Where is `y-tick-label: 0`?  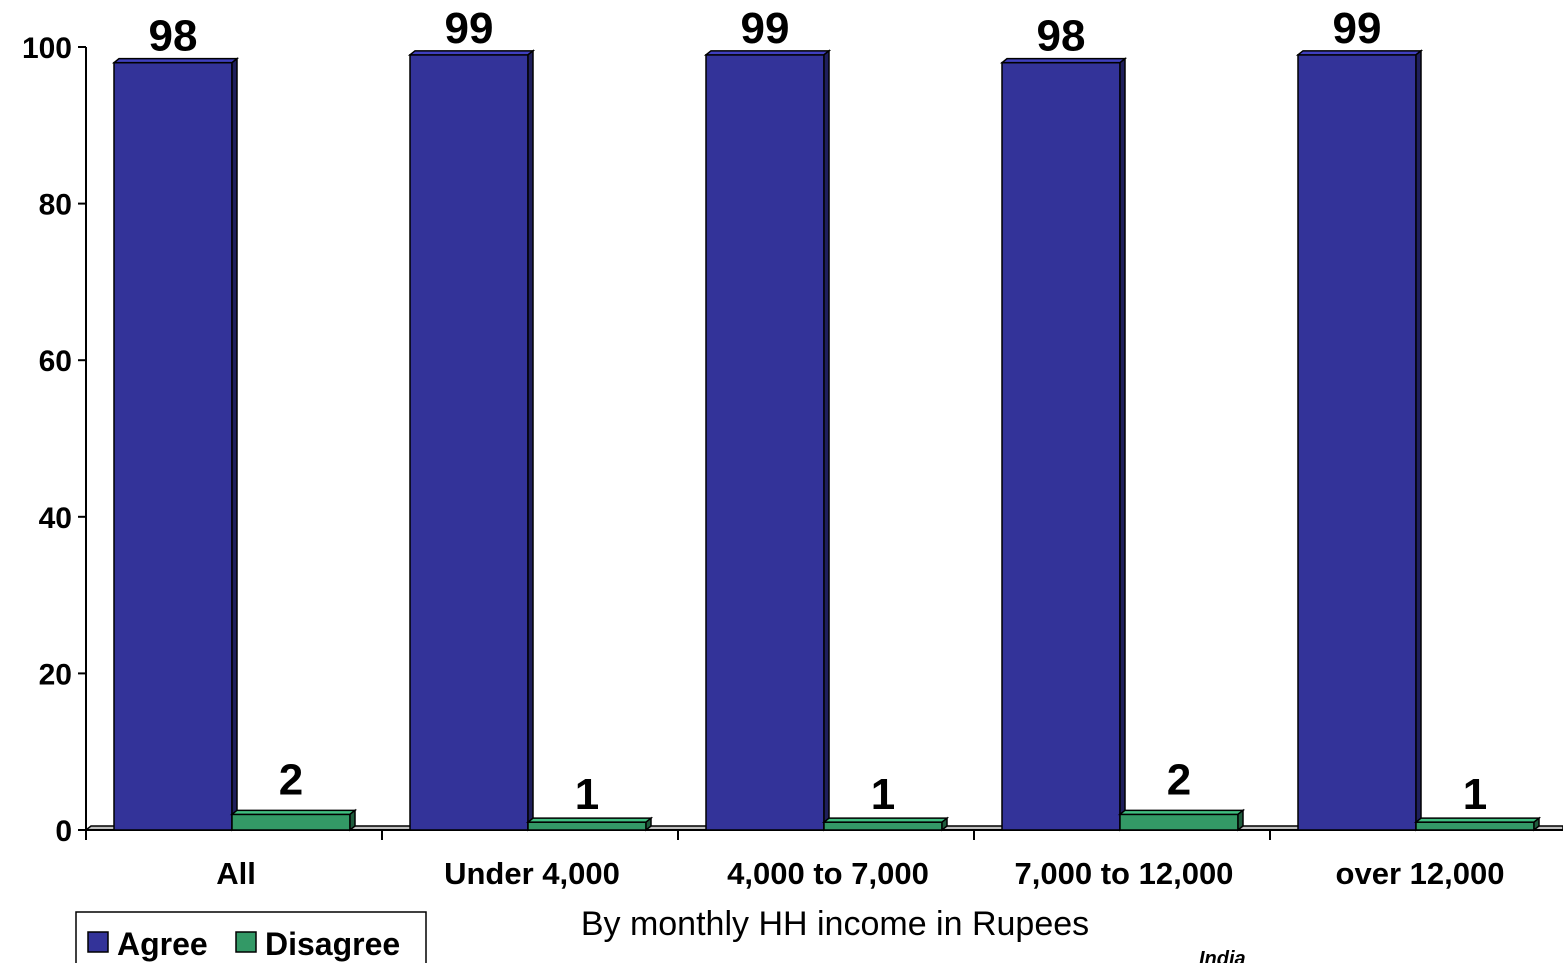
y-tick-label: 0 is located at coordinates (63, 831).